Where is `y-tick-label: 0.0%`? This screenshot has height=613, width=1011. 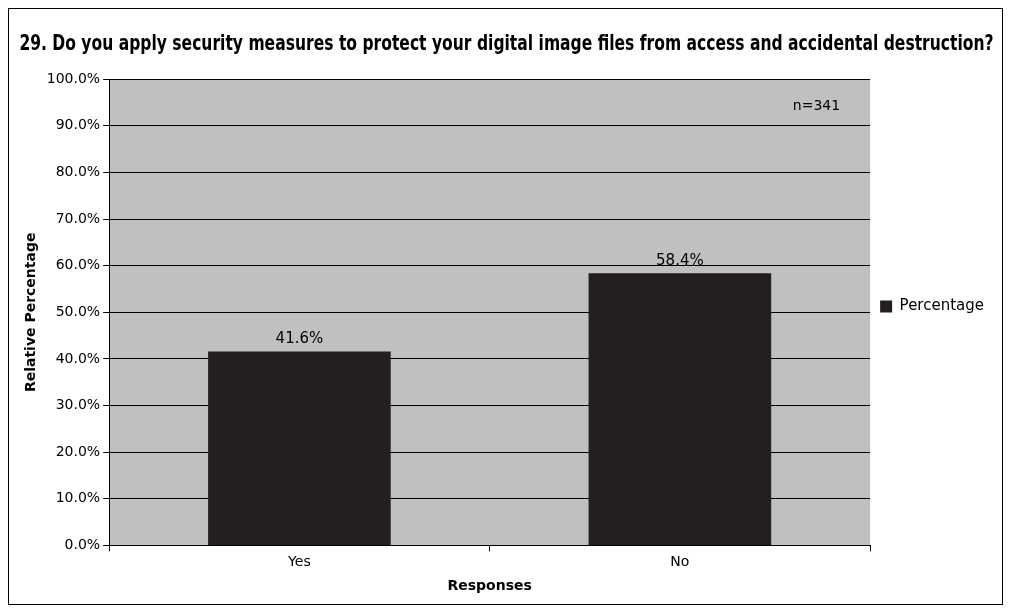
y-tick-label: 0.0% is located at coordinates (82, 544).